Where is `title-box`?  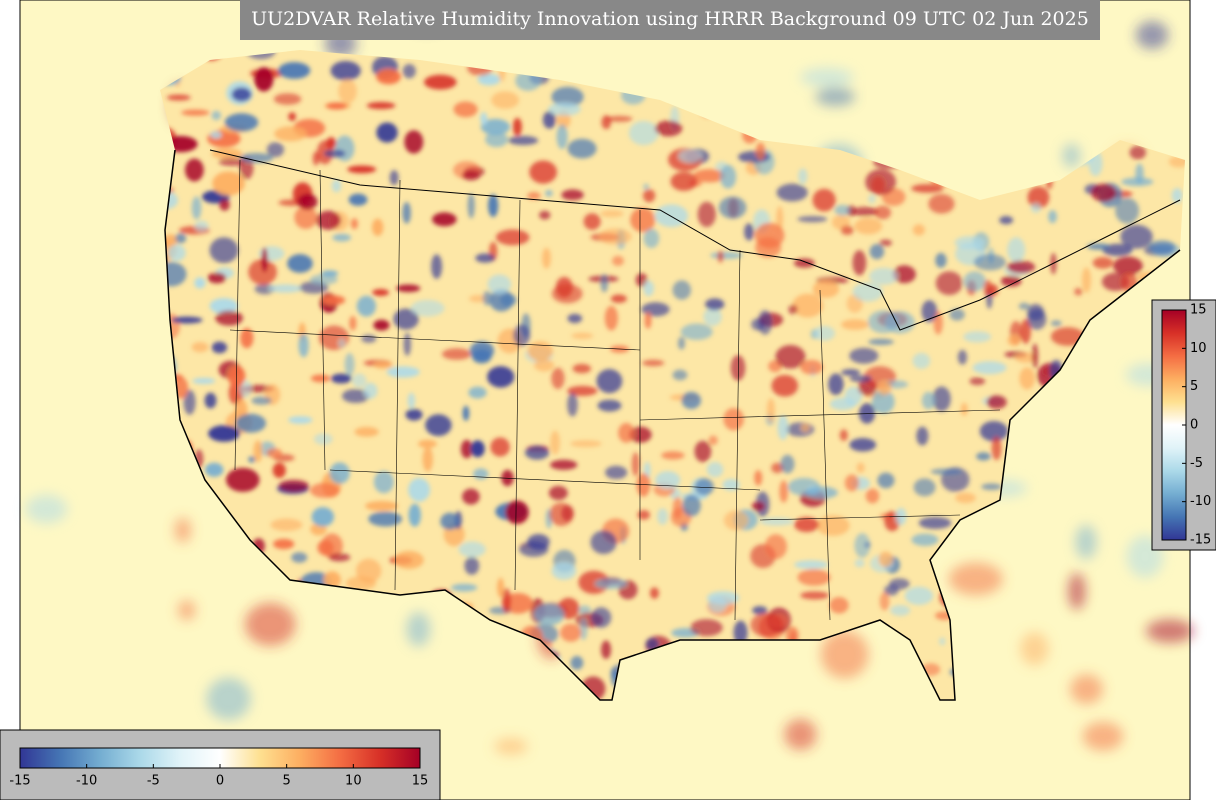 title-box is located at coordinates (670, 20).